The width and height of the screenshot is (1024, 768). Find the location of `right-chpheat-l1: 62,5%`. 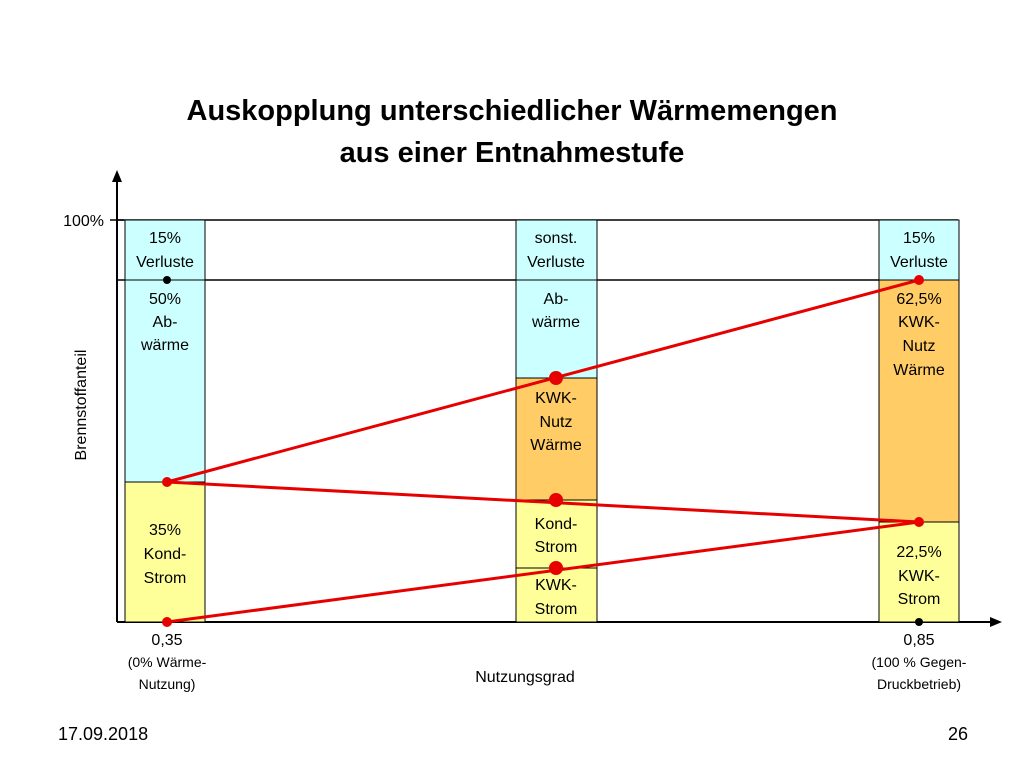

right-chpheat-l1: 62,5% is located at coordinates (918, 299).